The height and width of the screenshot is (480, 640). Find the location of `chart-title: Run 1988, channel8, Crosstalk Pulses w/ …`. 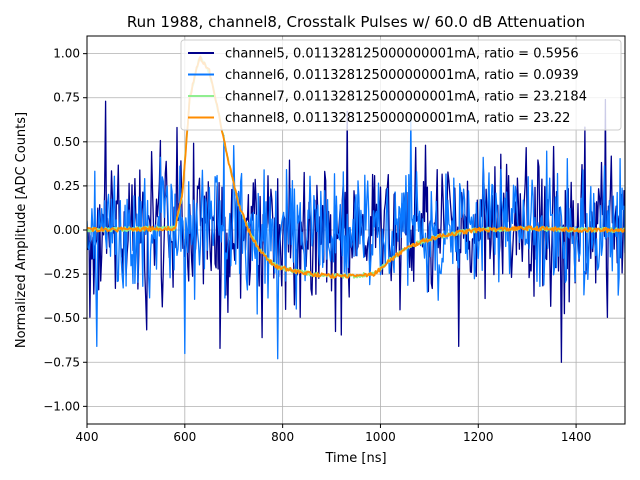

chart-title: Run 1988, channel8, Crosstalk Pulses w/ … is located at coordinates (356, 22).